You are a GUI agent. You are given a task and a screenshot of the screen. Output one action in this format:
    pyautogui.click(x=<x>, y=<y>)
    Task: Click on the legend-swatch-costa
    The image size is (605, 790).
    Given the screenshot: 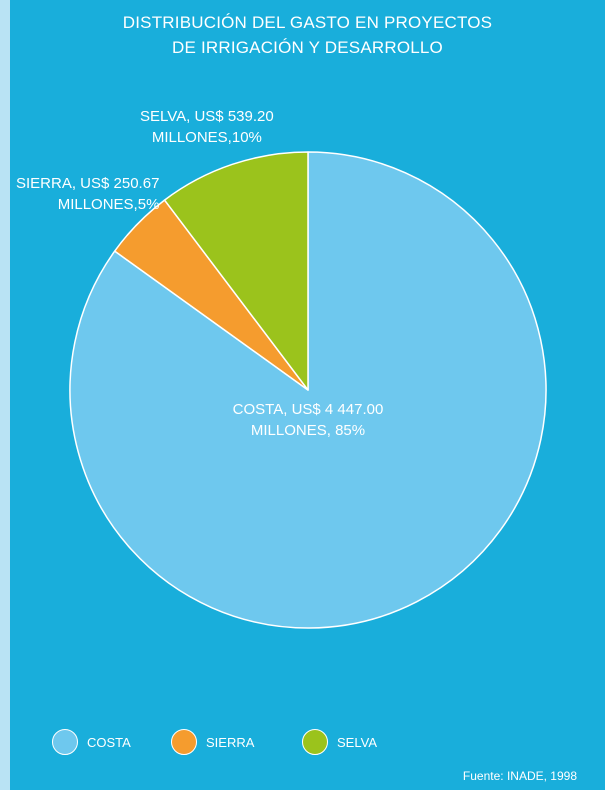 What is the action you would take?
    pyautogui.click(x=65, y=742)
    